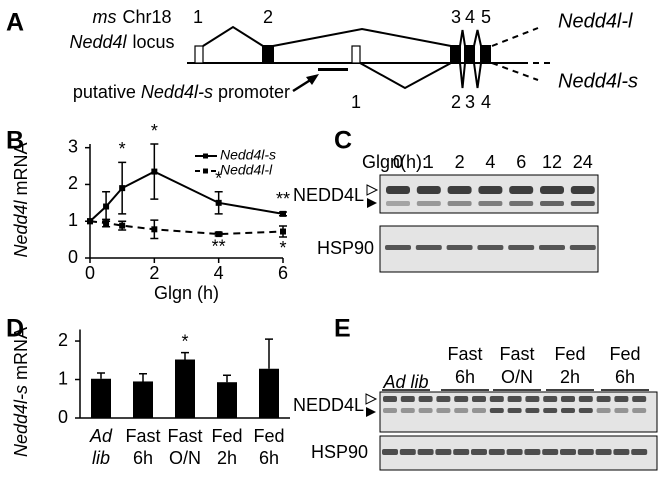 The image size is (665, 484). What do you see at coordinates (146, 17) in the screenshot?
I see `chromosome: Chr18` at bounding box center [146, 17].